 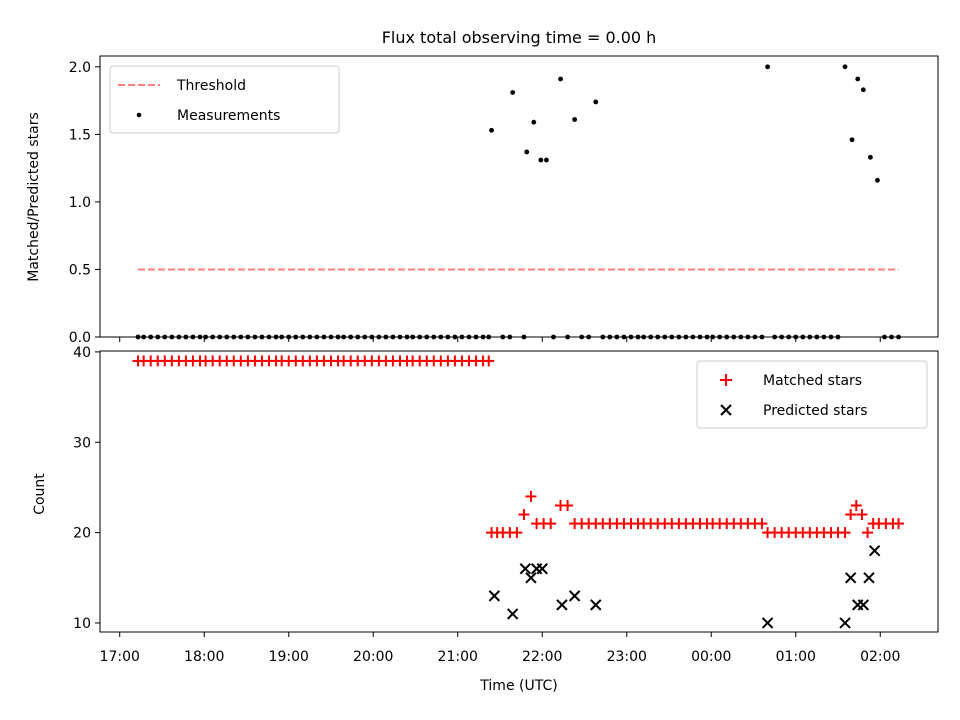 I want to click on predicted-legend-swatch, so click(x=726, y=410).